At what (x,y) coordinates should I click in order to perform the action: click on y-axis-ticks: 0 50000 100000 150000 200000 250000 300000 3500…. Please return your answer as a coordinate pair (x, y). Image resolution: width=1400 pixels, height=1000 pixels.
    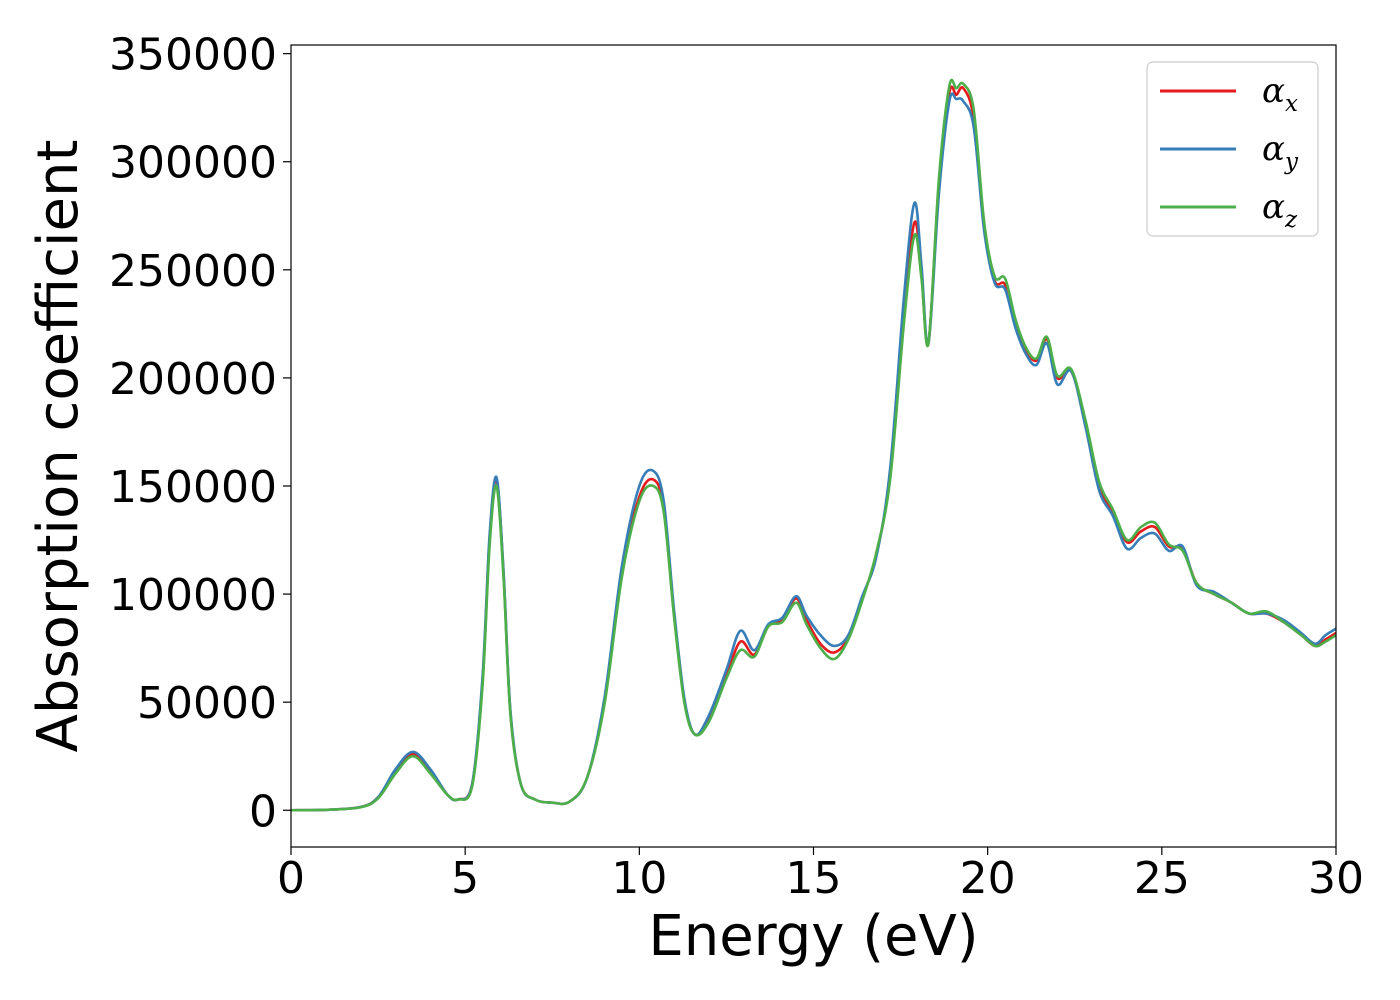
    Looking at the image, I should click on (200, 433).